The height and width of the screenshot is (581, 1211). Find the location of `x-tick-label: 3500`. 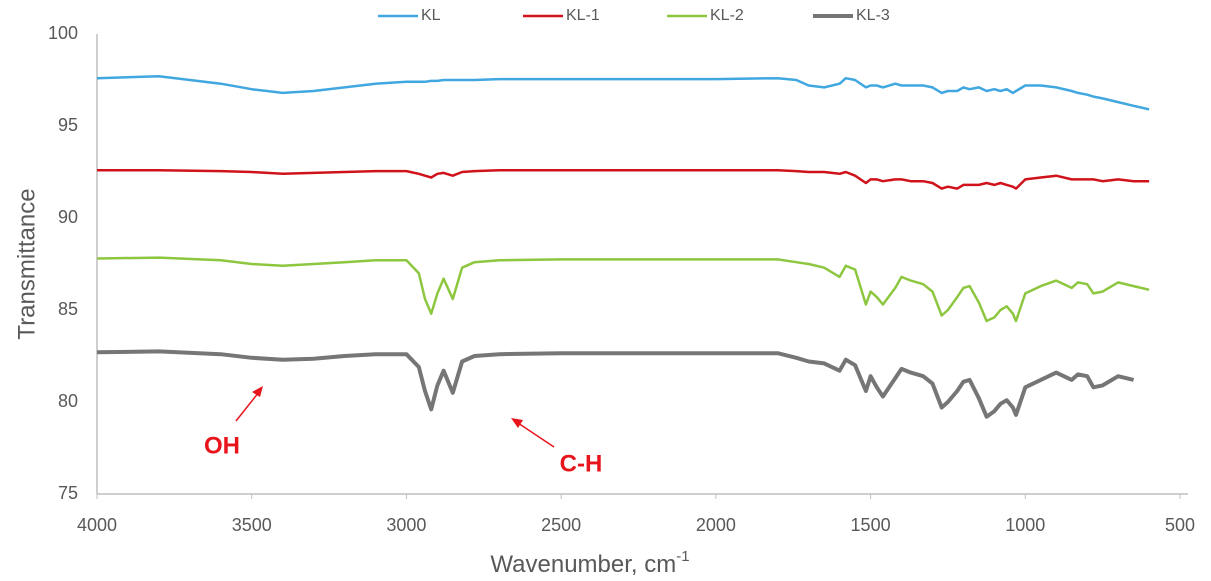

x-tick-label: 3500 is located at coordinates (252, 525).